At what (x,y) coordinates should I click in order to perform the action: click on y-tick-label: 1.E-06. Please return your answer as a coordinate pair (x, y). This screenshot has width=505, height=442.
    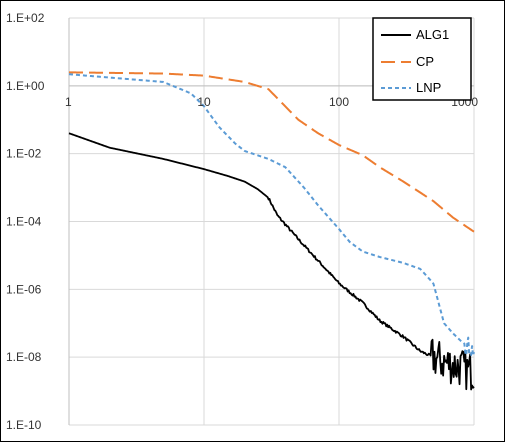
    Looking at the image, I should click on (24, 289).